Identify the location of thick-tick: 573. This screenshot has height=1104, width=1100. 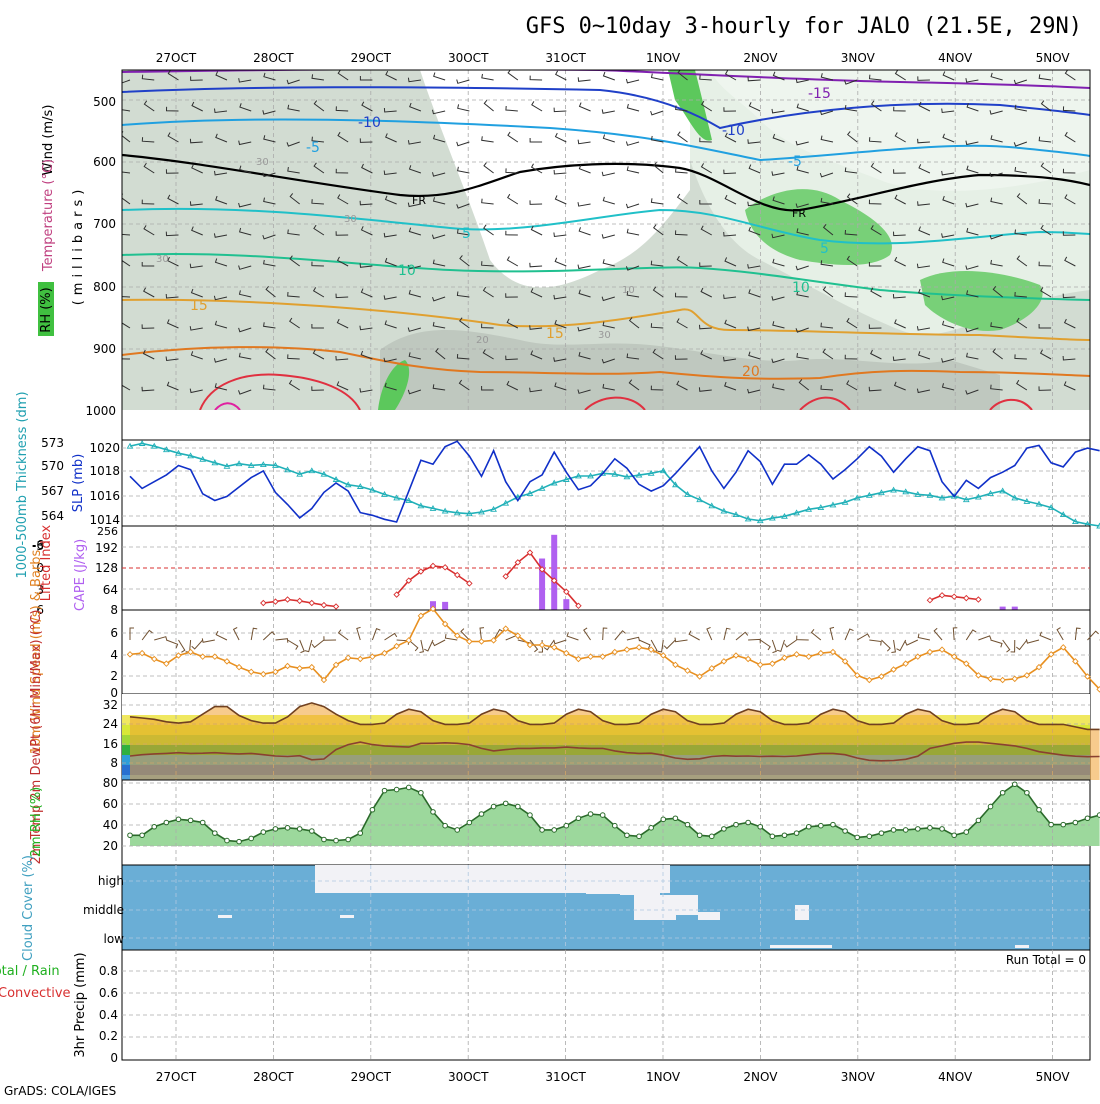
(52, 443).